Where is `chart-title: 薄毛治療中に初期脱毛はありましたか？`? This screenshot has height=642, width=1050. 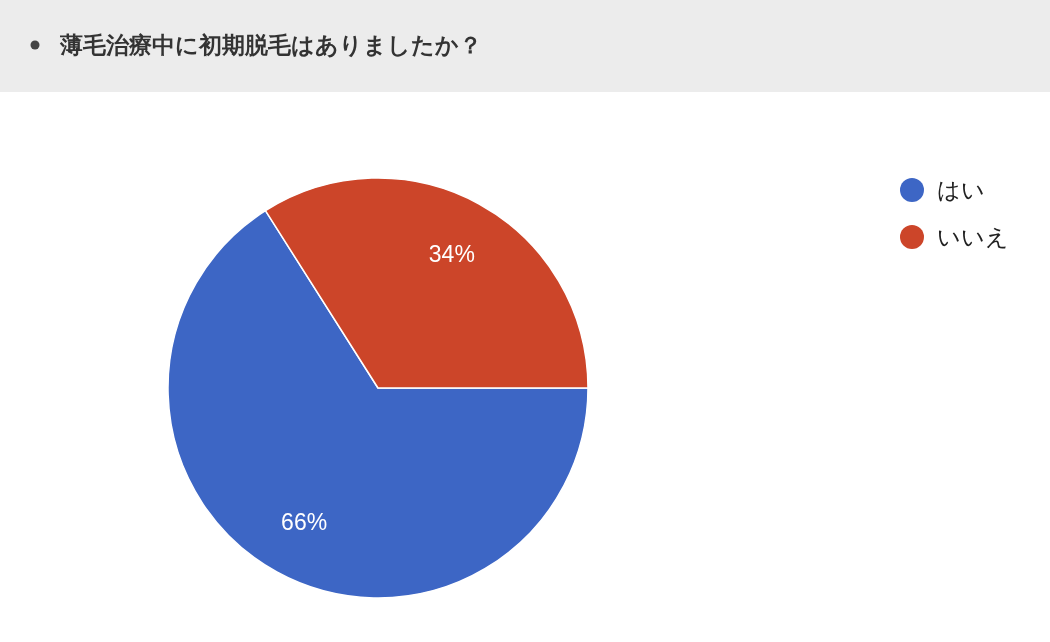 chart-title: 薄毛治療中に初期脱毛はありましたか？ is located at coordinates (270, 45).